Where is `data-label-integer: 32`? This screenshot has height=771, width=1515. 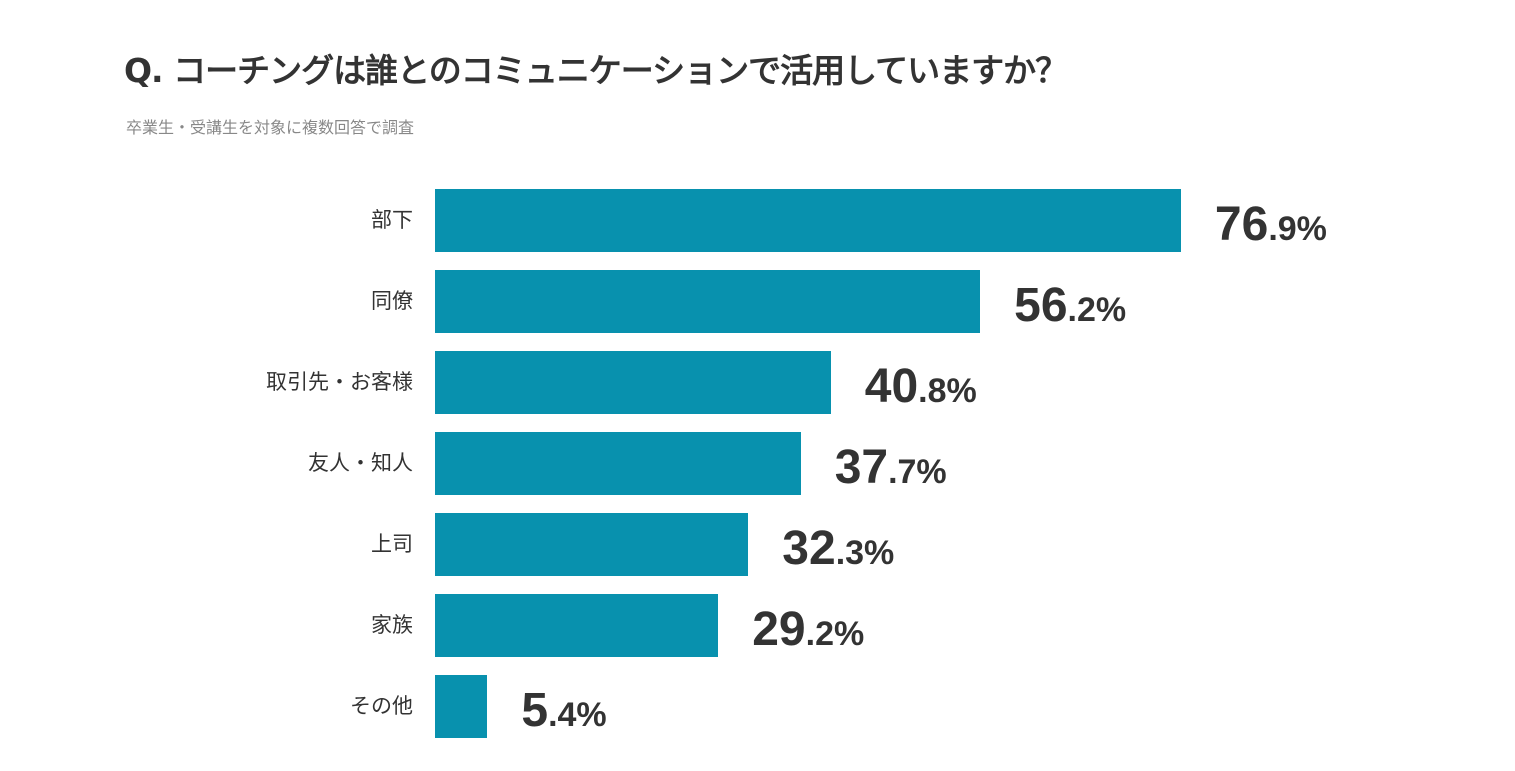
data-label-integer: 32 is located at coordinates (809, 548).